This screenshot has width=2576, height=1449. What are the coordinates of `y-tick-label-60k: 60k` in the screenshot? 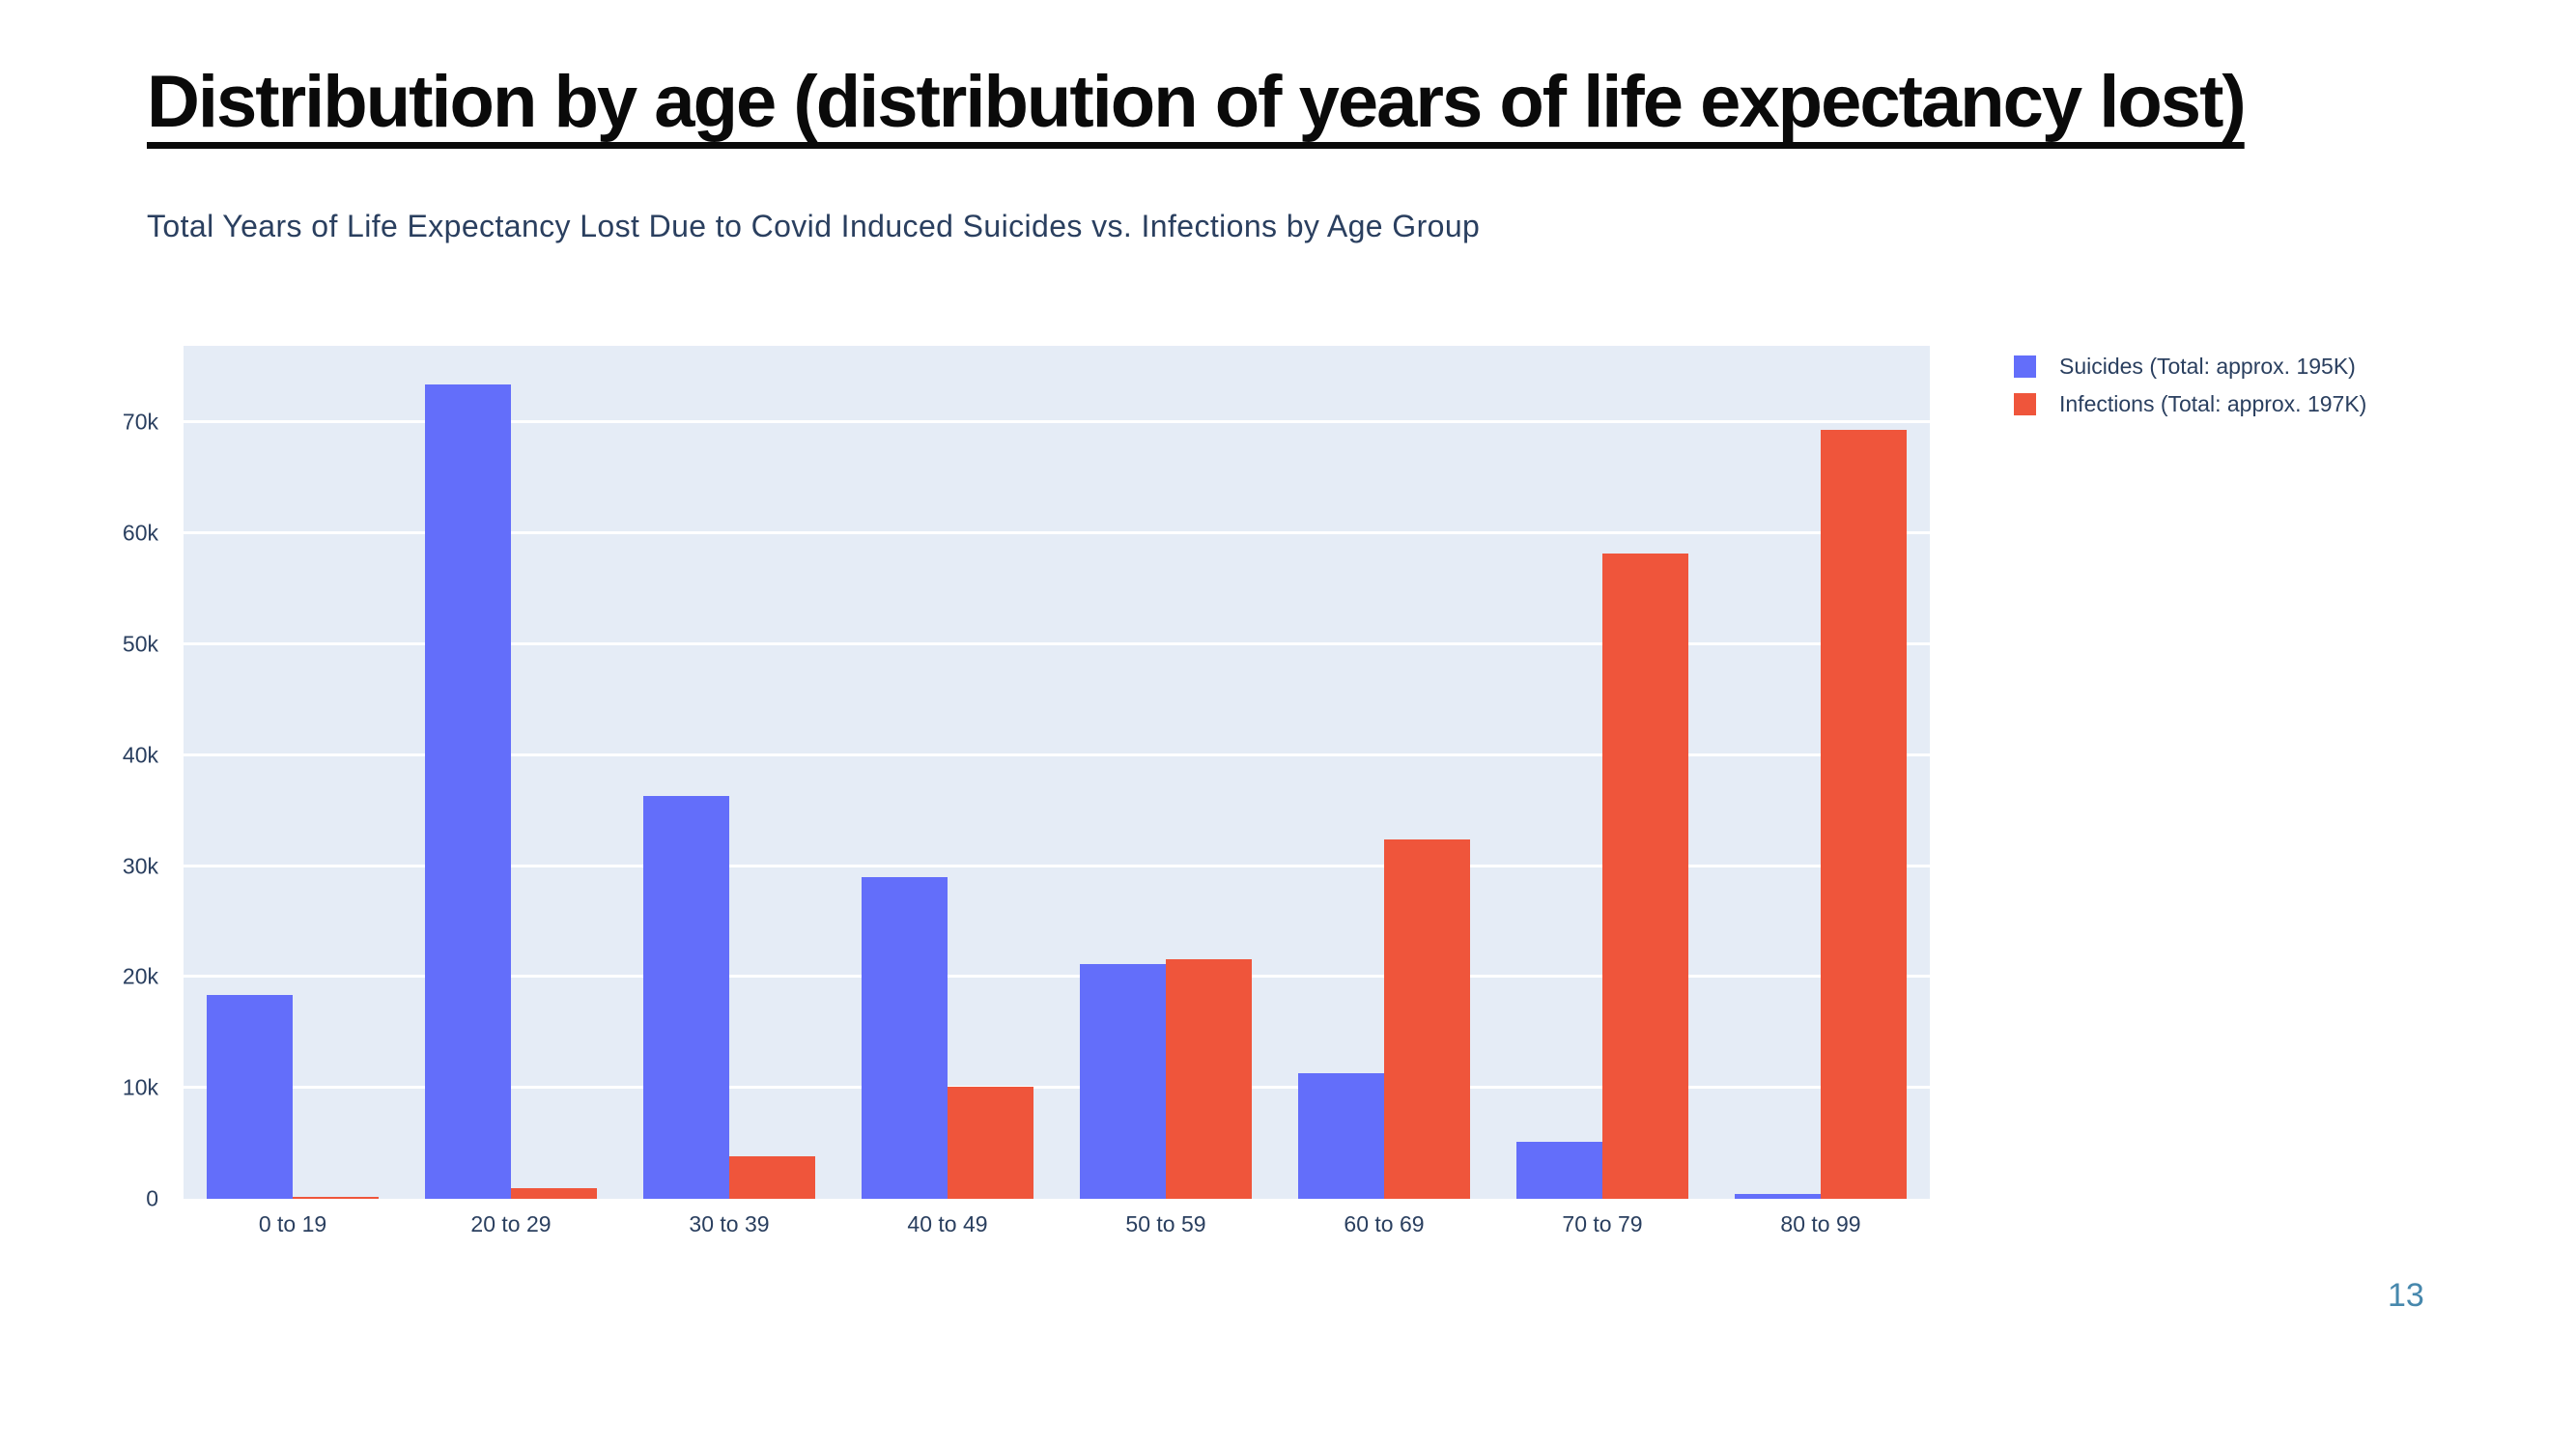 It's located at (140, 533).